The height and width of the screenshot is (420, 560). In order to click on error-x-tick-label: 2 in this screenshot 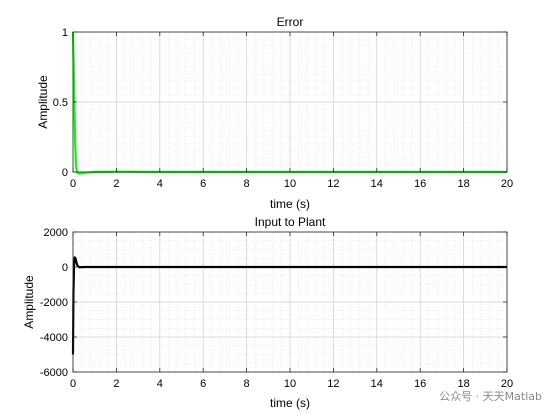, I will do `click(116, 184)`.